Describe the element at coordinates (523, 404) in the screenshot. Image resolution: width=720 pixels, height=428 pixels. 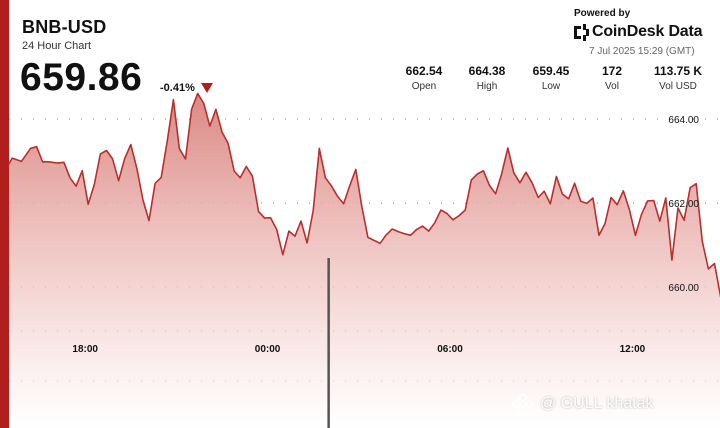
I see `binance-logo-icon` at that location.